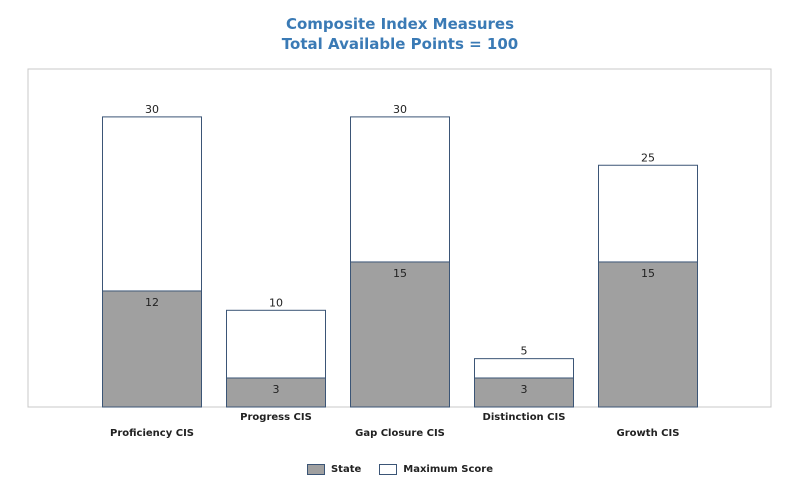  What do you see at coordinates (346, 469) in the screenshot?
I see `legend-label-state: State` at bounding box center [346, 469].